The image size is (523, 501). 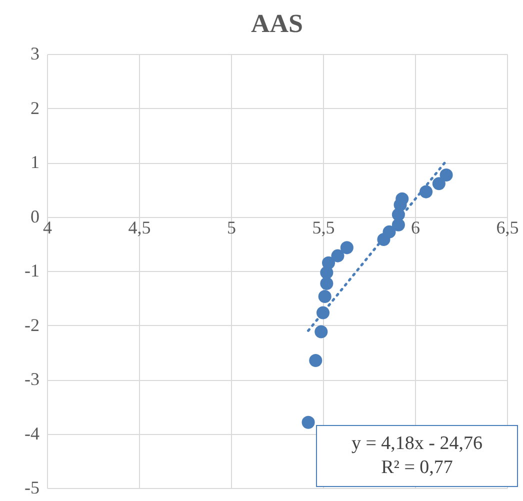 What do you see at coordinates (32, 324) in the screenshot?
I see `y-tick-label: -2` at bounding box center [32, 324].